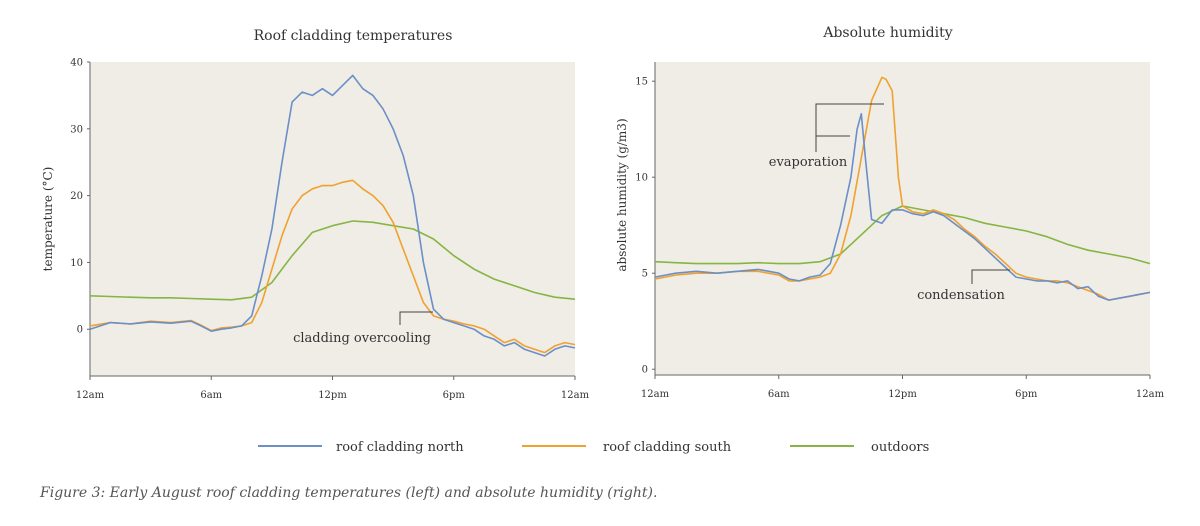  I want to click on humidity-y-tick-label: 5, so click(645, 274).